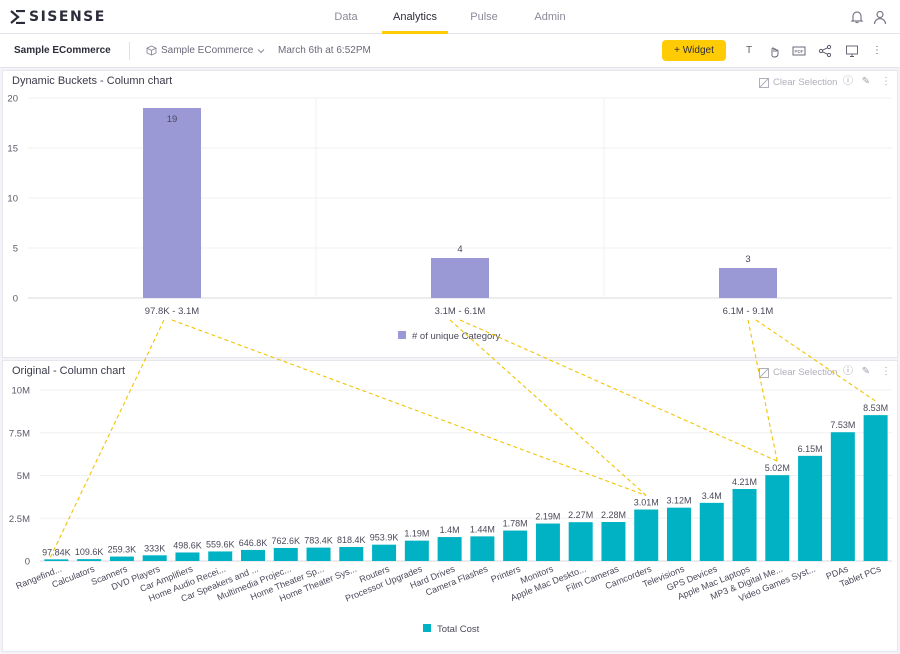  I want to click on logo: SISENSE, so click(58, 17).